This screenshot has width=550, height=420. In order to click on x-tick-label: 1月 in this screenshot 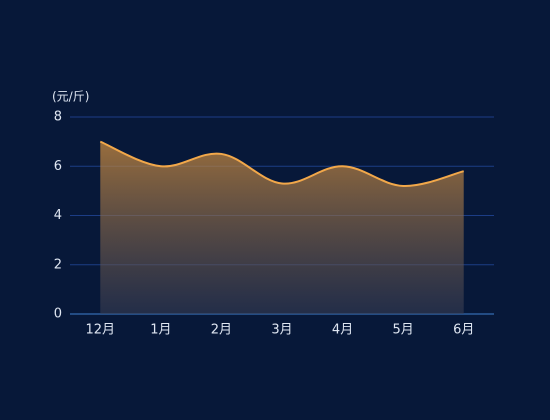, I will do `click(160, 330)`.